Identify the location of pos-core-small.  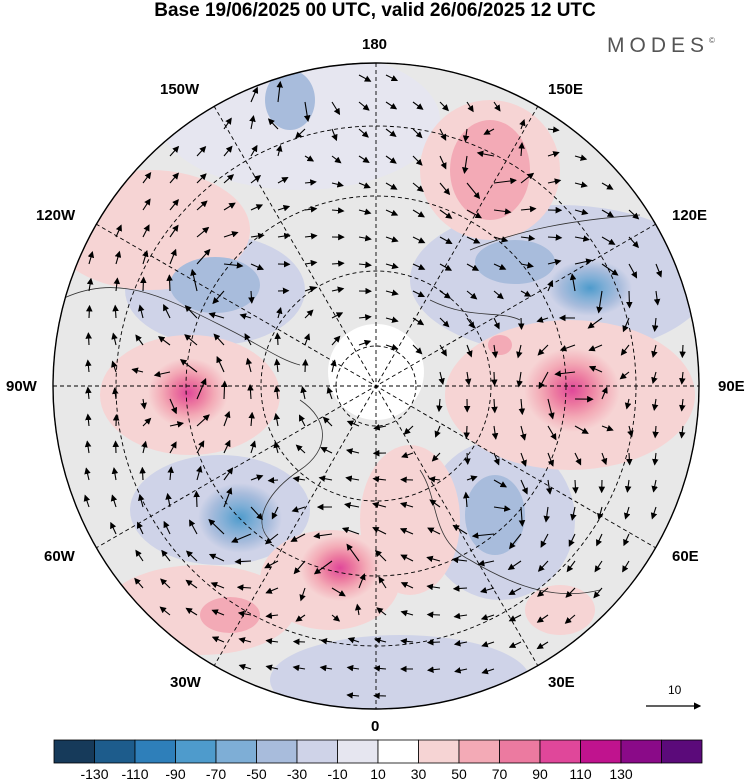
(500, 345).